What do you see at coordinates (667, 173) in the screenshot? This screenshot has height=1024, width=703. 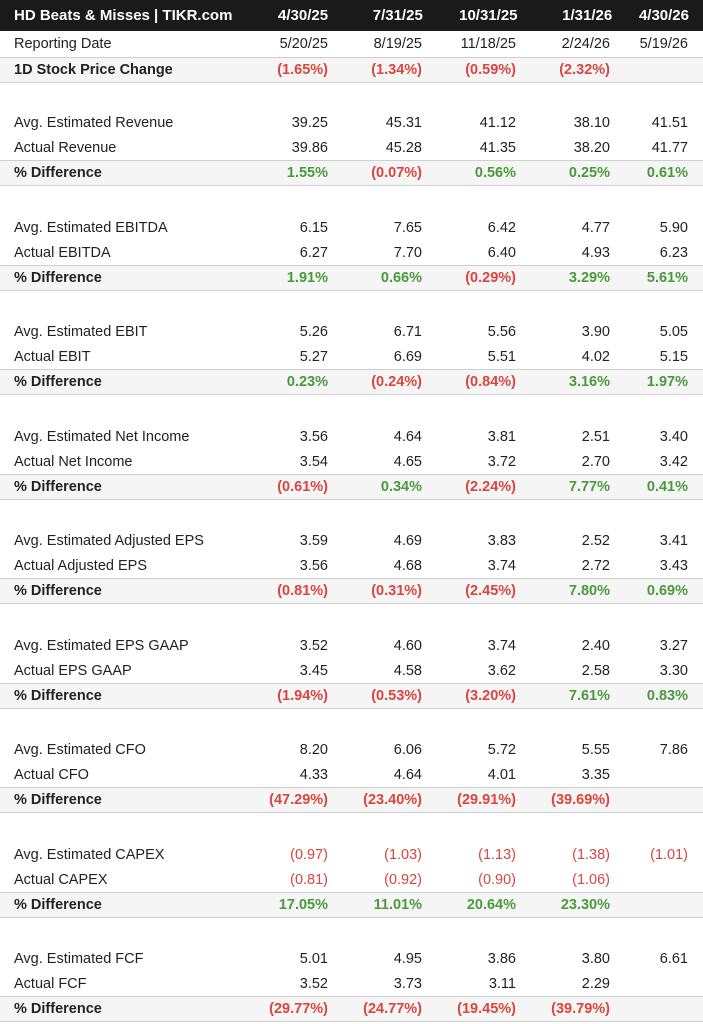 I see `diff-value: 0.61%` at bounding box center [667, 173].